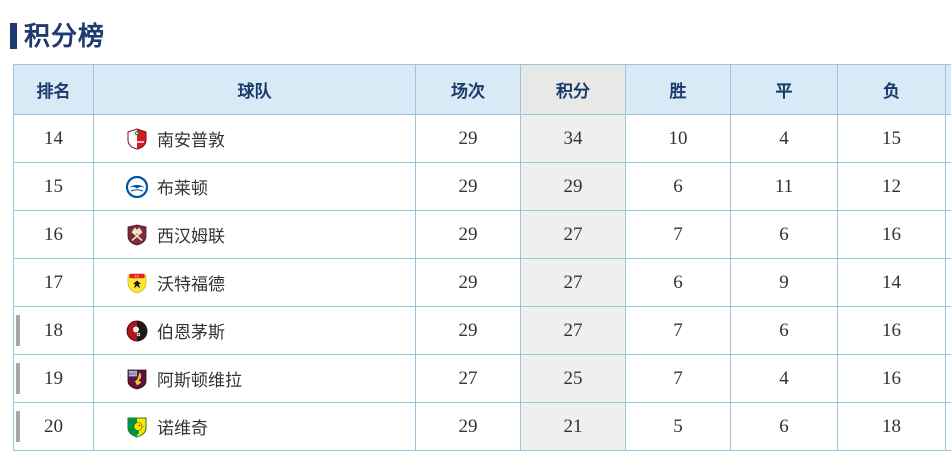  What do you see at coordinates (53, 378) in the screenshot?
I see `rank-cell: 19` at bounding box center [53, 378].